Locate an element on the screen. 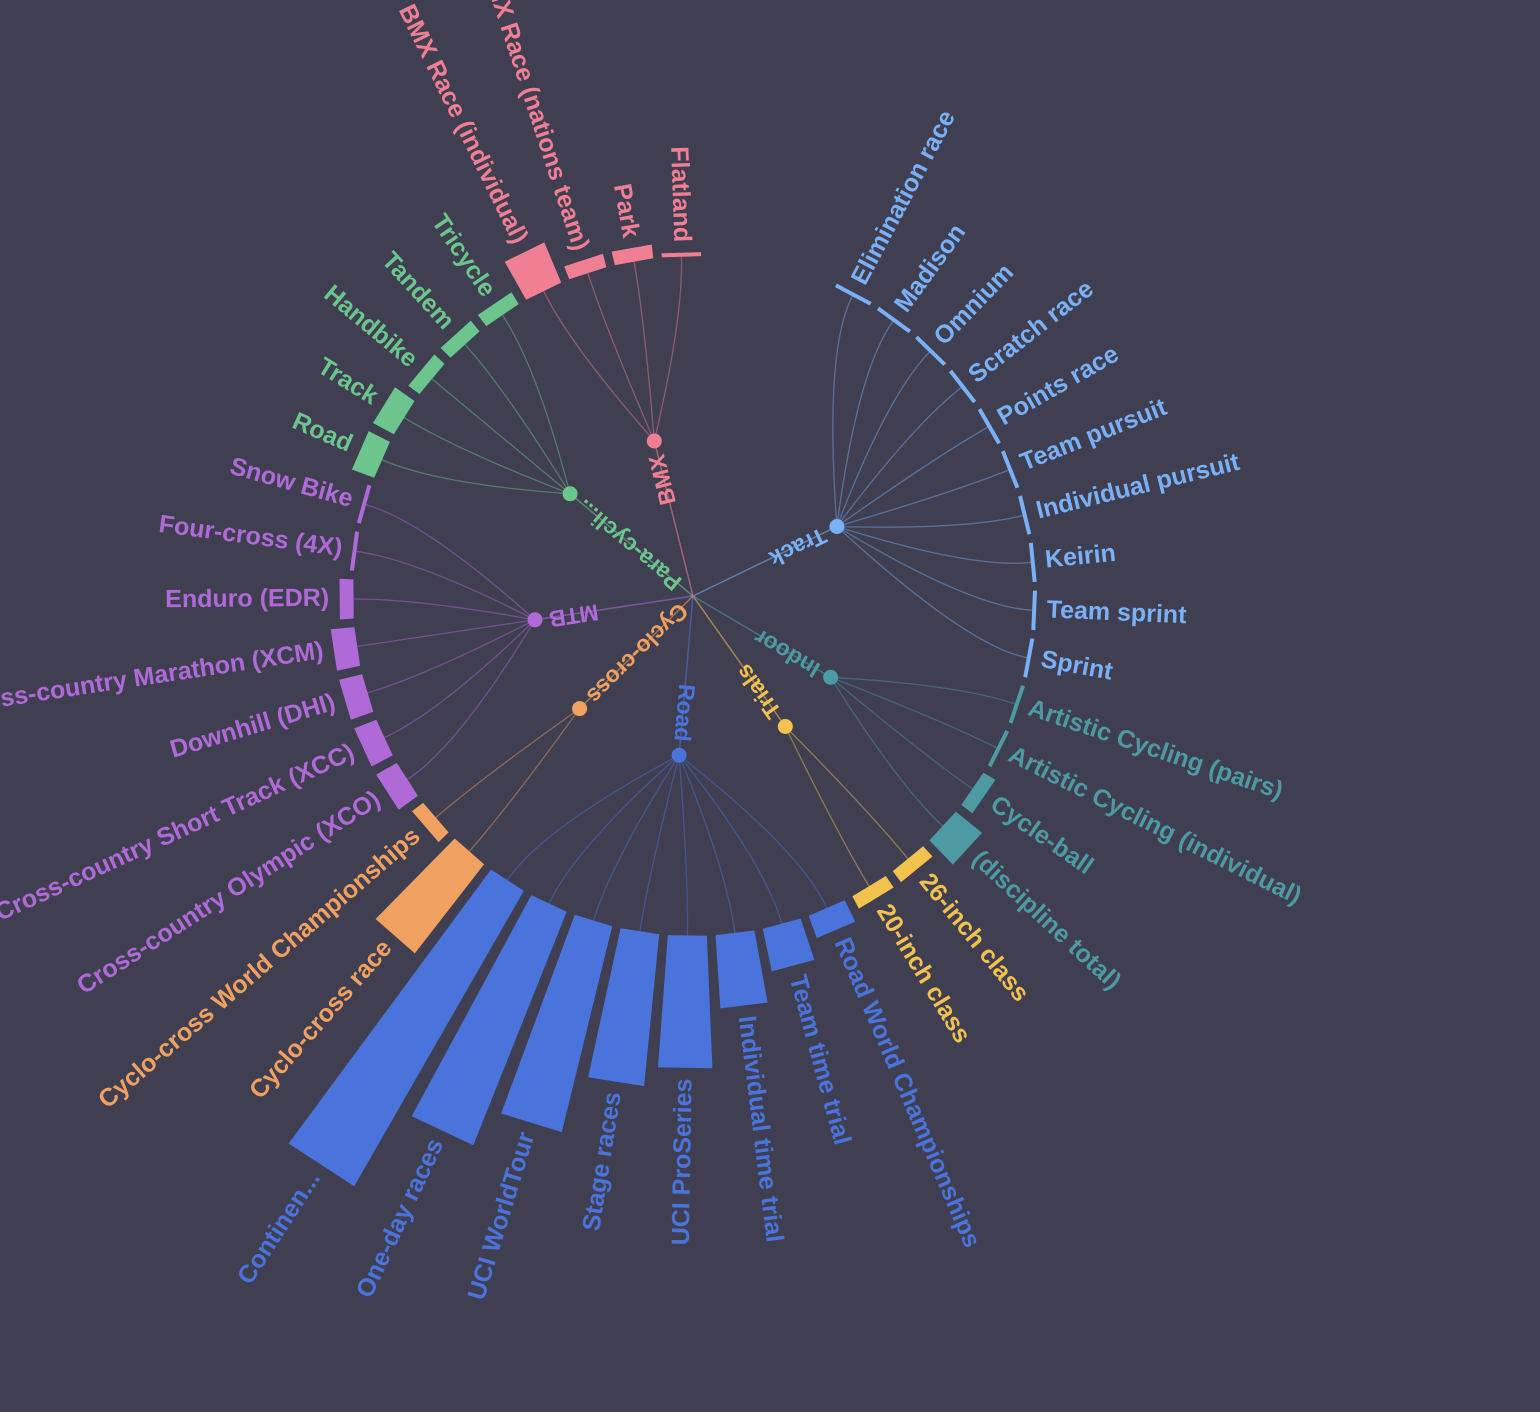  group-node-track is located at coordinates (837, 526).